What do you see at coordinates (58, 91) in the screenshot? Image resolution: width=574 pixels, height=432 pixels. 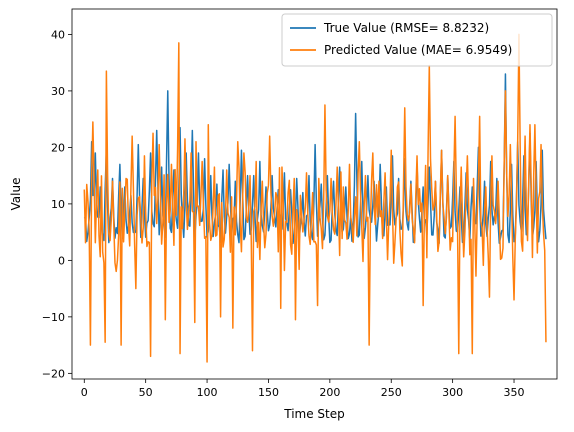 I see `y-tick-label: 30` at bounding box center [58, 91].